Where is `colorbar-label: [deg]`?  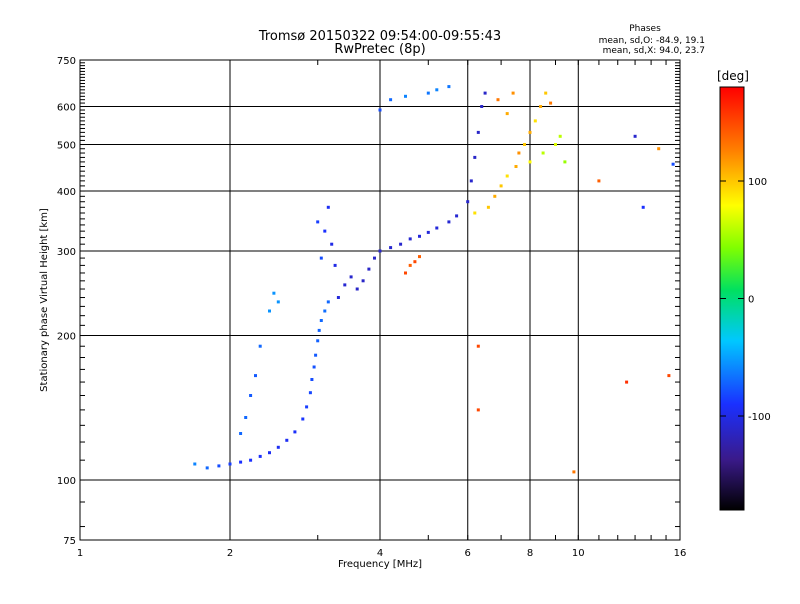
colorbar-label: [deg] is located at coordinates (733, 76).